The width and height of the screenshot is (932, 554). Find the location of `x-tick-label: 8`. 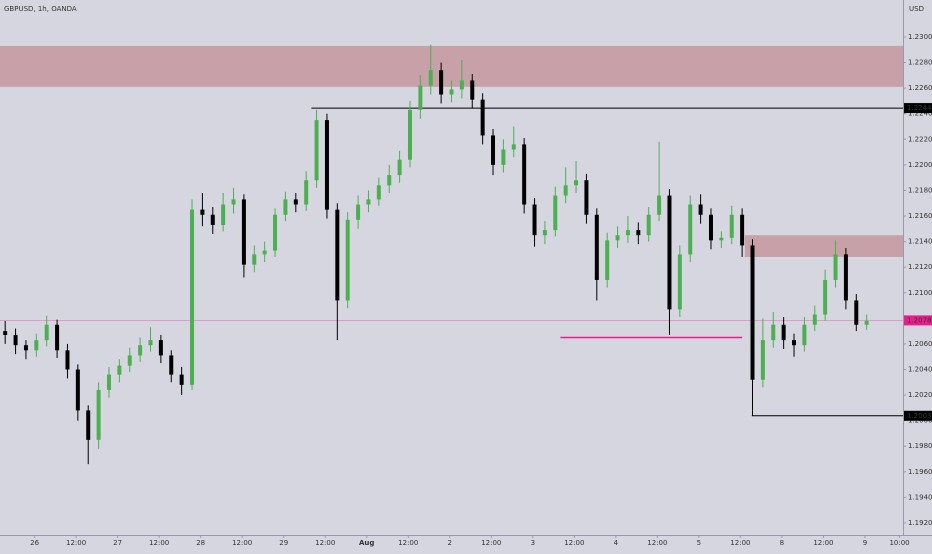

x-tick-label: 8 is located at coordinates (782, 543).